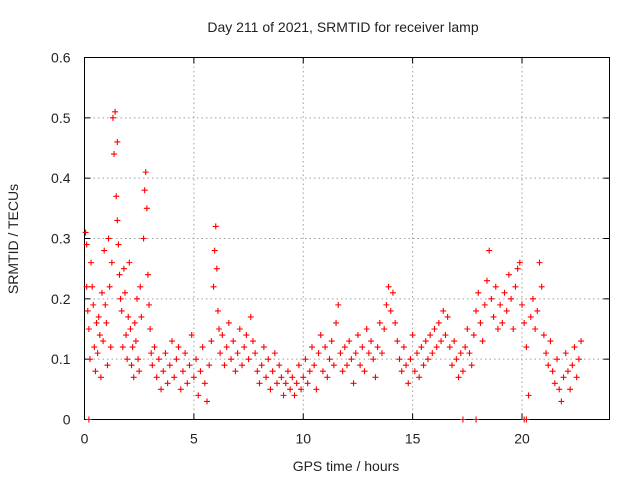  What do you see at coordinates (61, 58) in the screenshot?
I see `y-tick-label: 0.6` at bounding box center [61, 58].